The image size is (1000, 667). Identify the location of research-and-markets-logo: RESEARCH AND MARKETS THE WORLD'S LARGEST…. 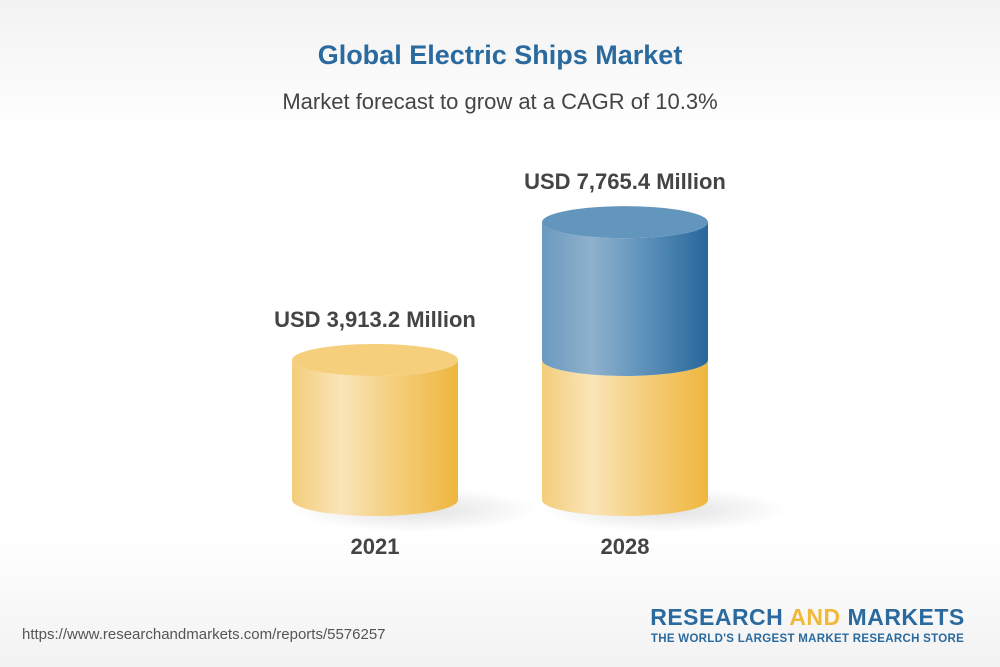
(807, 624).